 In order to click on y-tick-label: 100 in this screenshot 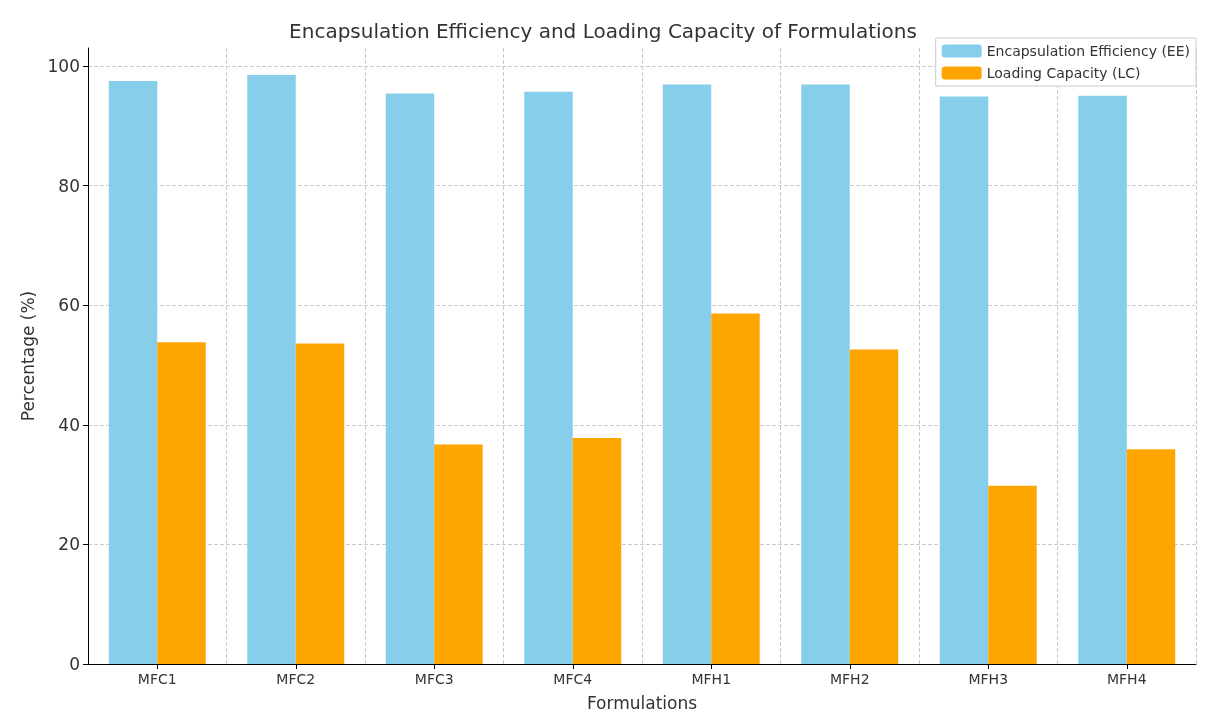, I will do `click(63, 65)`.